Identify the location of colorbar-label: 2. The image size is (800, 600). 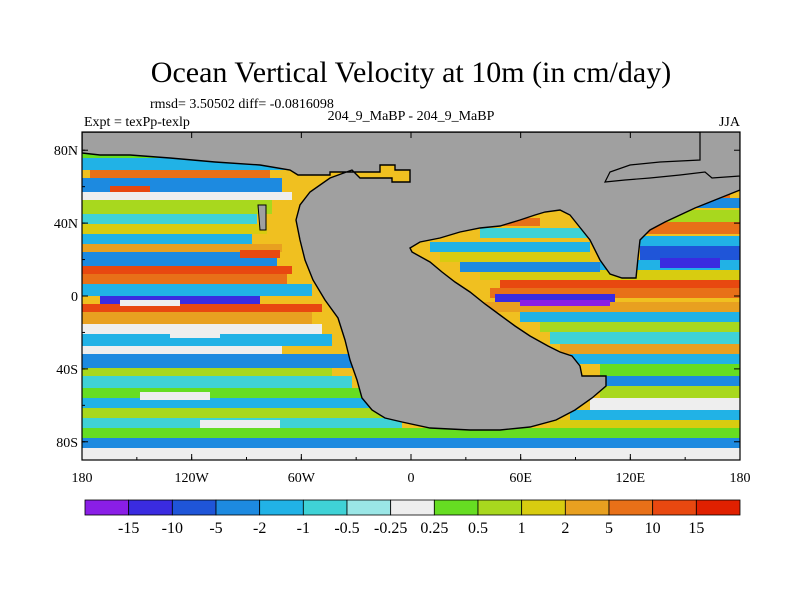
(565, 528).